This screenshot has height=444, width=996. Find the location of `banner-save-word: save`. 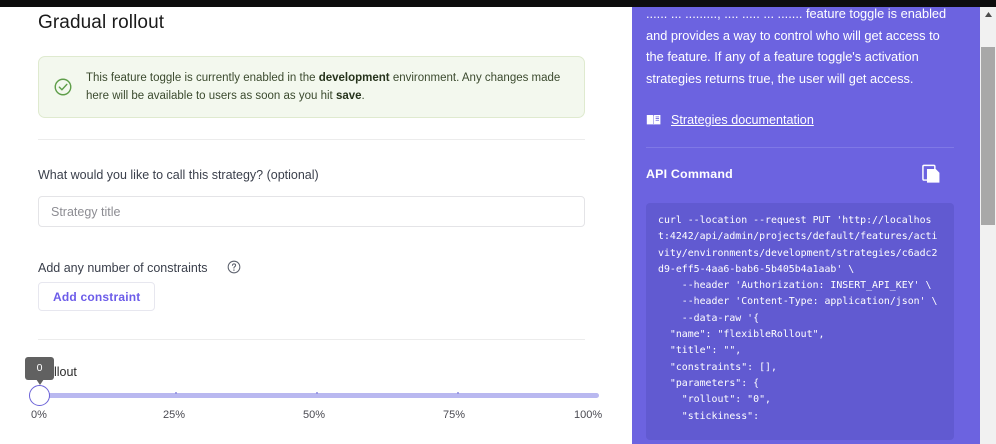

banner-save-word: save is located at coordinates (348, 96).